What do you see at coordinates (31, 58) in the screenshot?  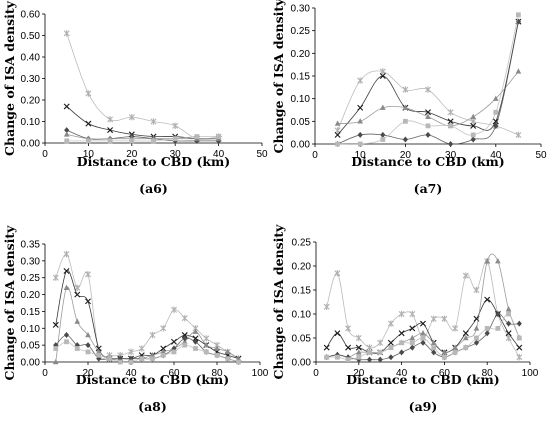 I see `y-tick-label: 0.40` at bounding box center [31, 58].